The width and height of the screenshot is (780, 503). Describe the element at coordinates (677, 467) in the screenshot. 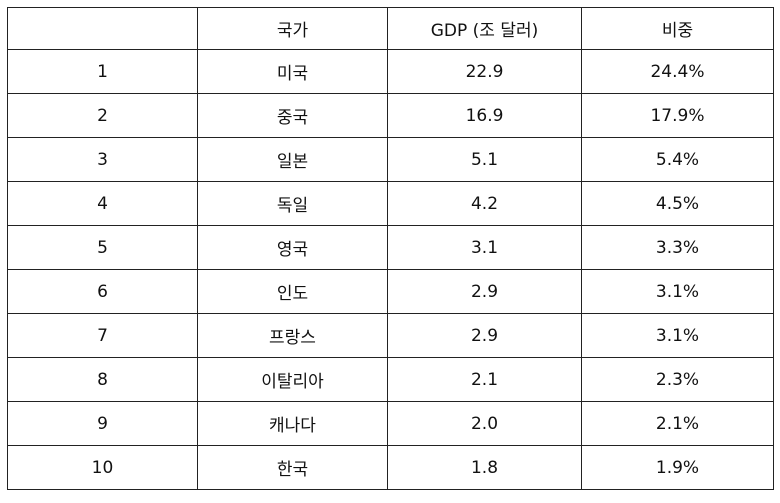

I see `share-cell: 1.9%` at that location.